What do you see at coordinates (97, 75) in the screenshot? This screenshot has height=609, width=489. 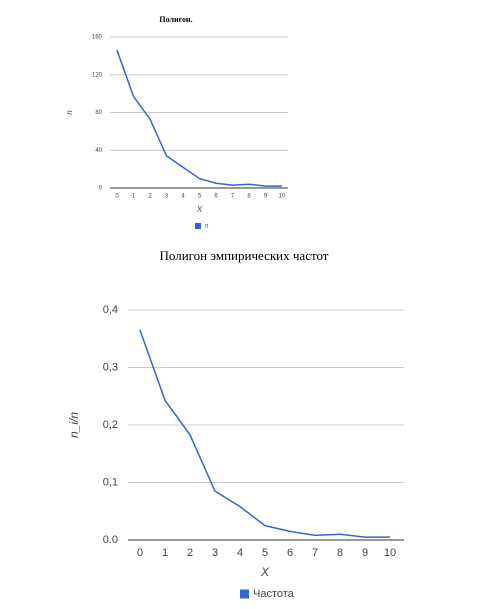 I see `y-tick-label: 120` at bounding box center [97, 75].